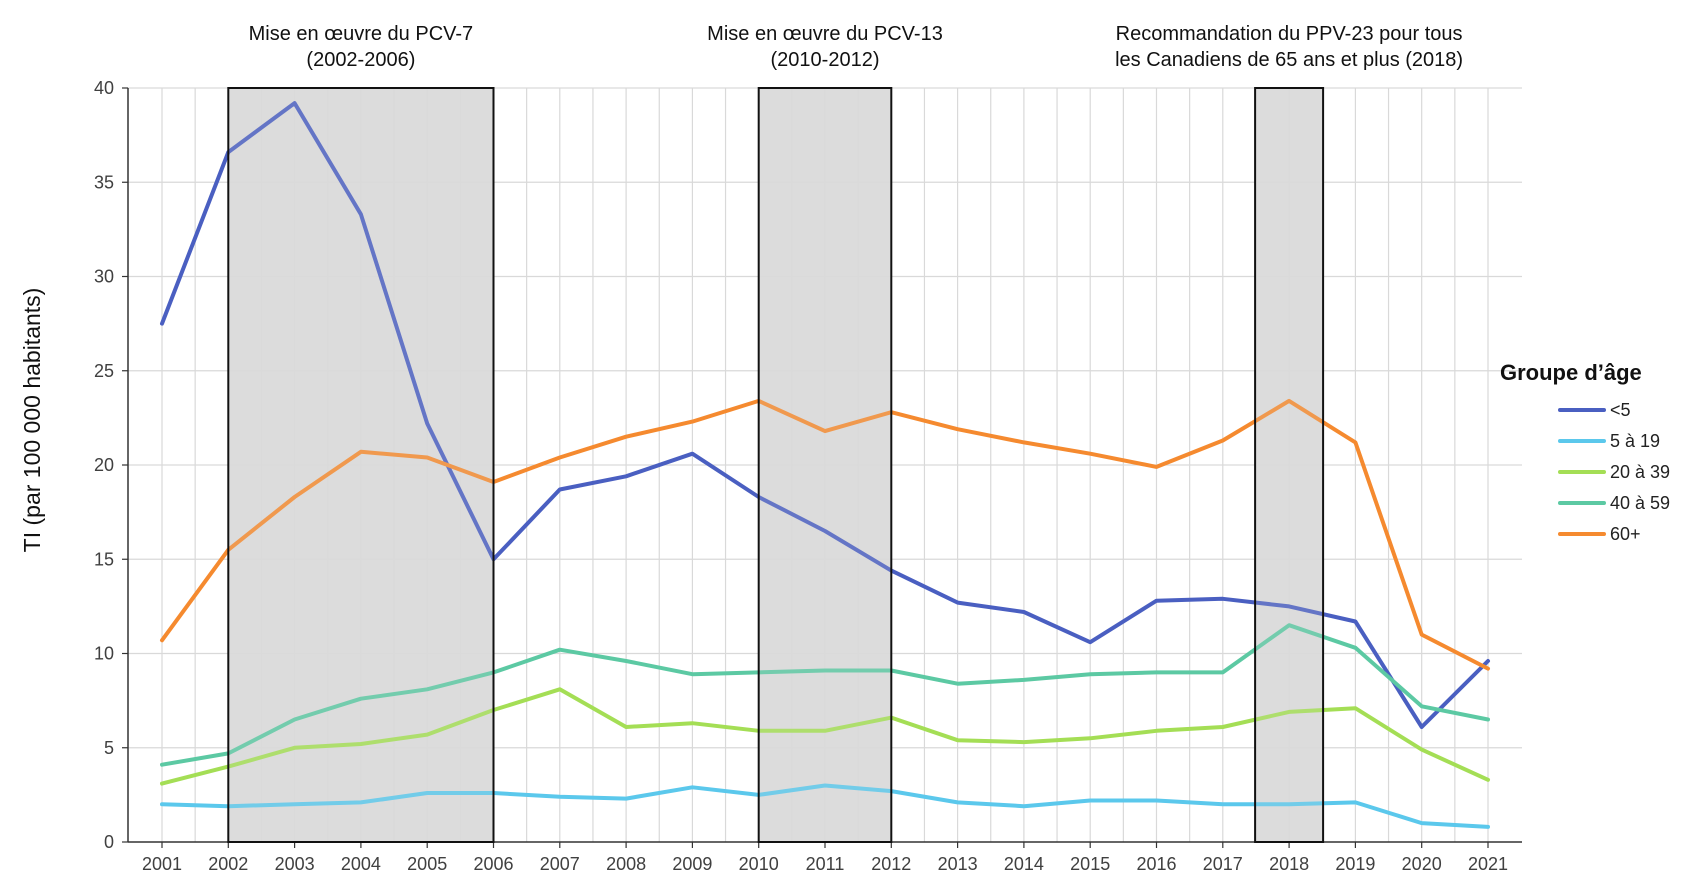  What do you see at coordinates (104, 654) in the screenshot?
I see `y-tick-label: 10` at bounding box center [104, 654].